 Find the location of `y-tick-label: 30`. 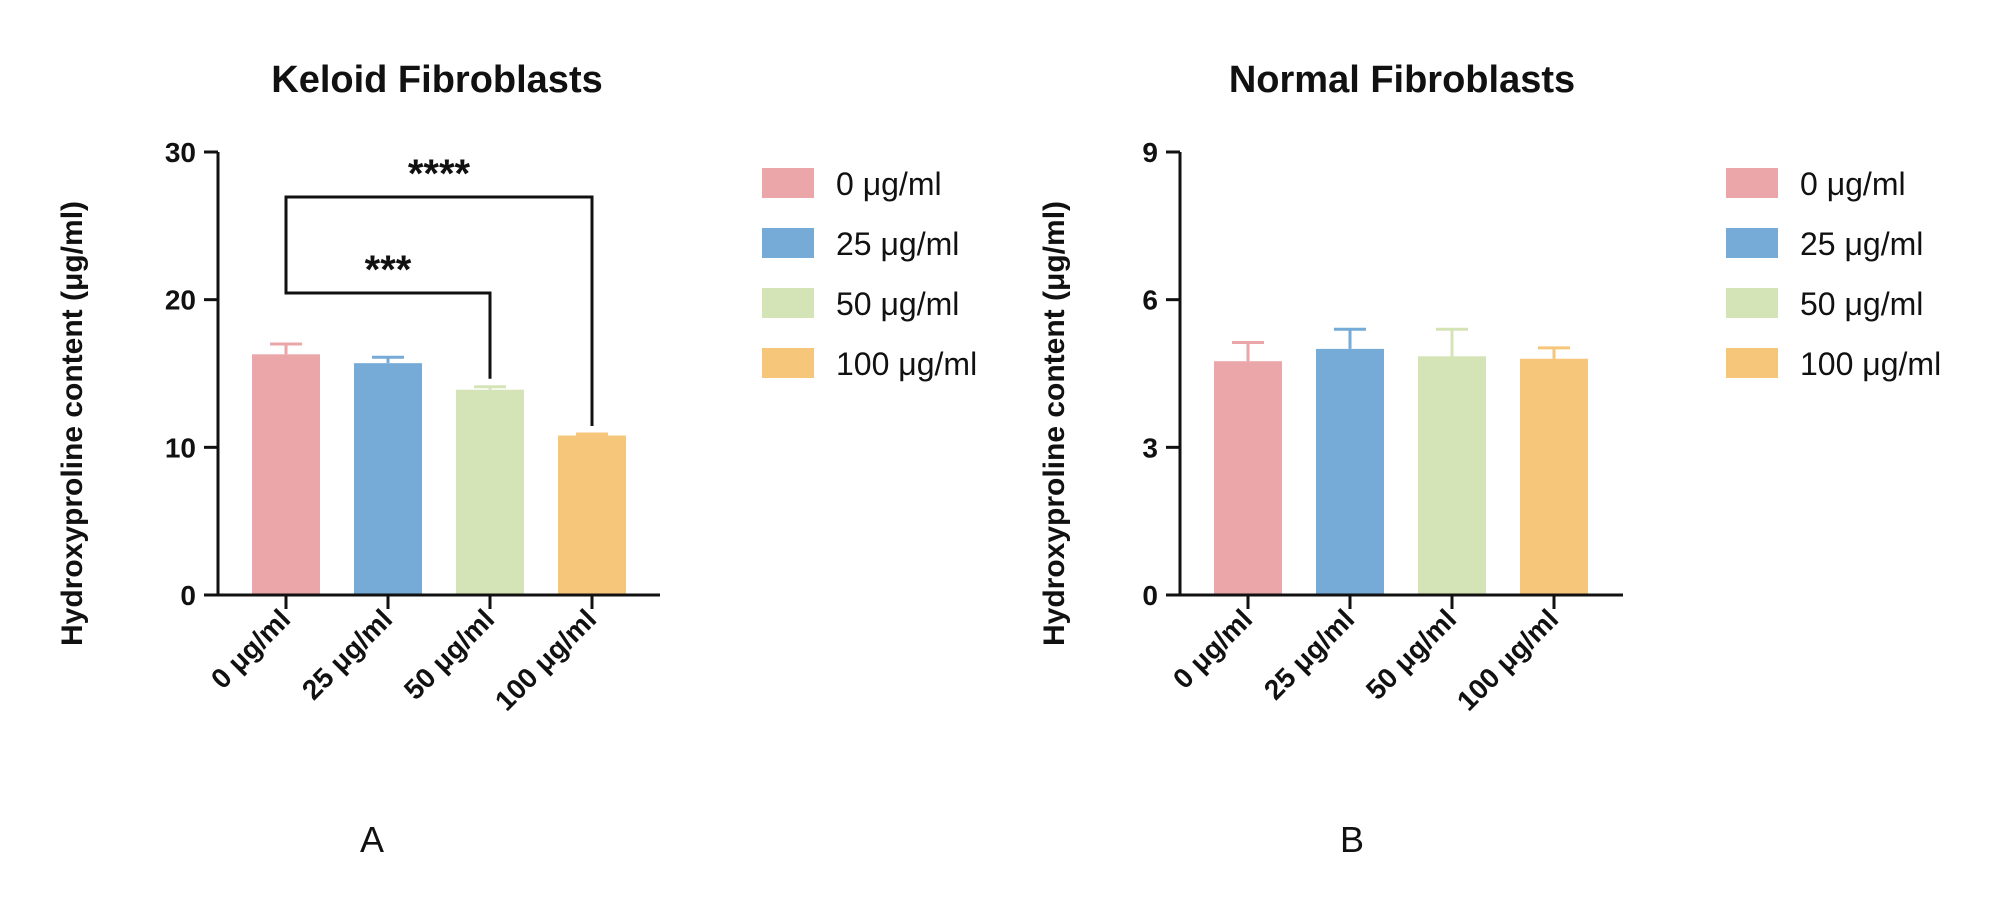

y-tick-label: 30 is located at coordinates (180, 152).